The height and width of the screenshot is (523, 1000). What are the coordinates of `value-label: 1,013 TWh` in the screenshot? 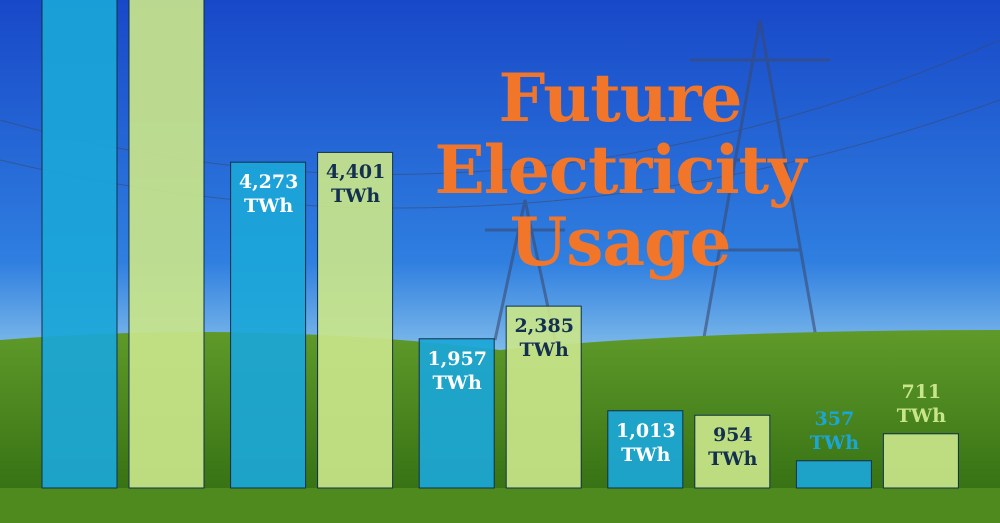 It's located at (646, 442).